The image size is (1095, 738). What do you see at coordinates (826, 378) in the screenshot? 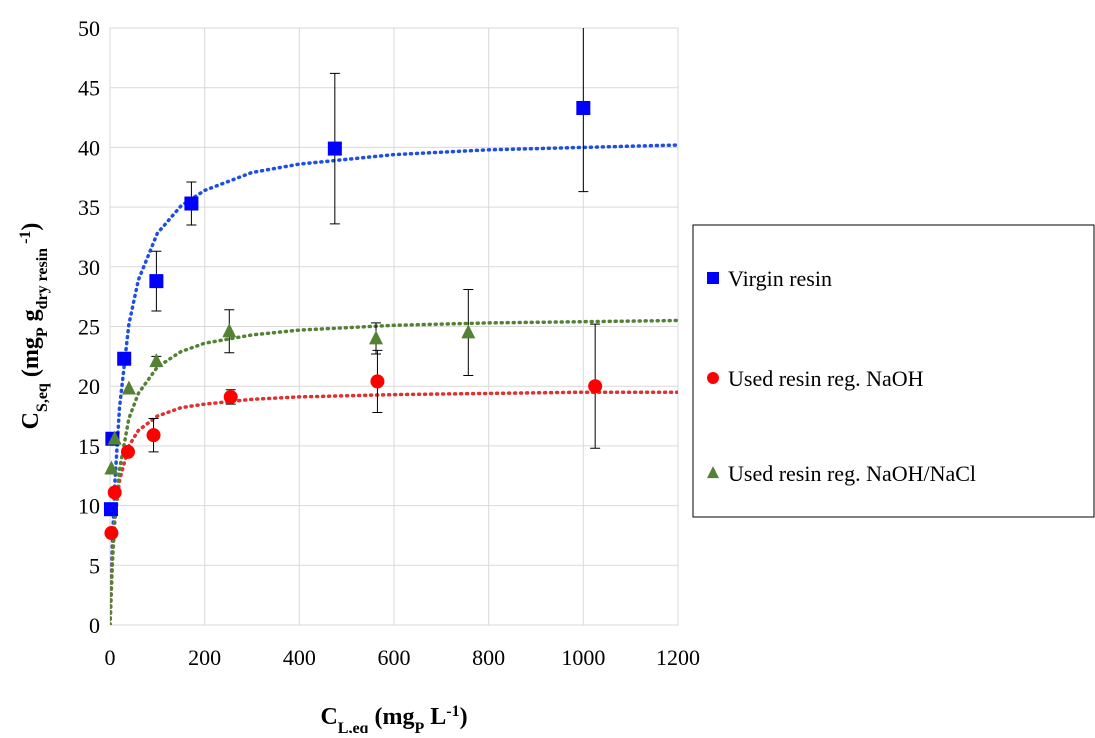
I see `legend-label: Used resin reg. NaOH` at bounding box center [826, 378].